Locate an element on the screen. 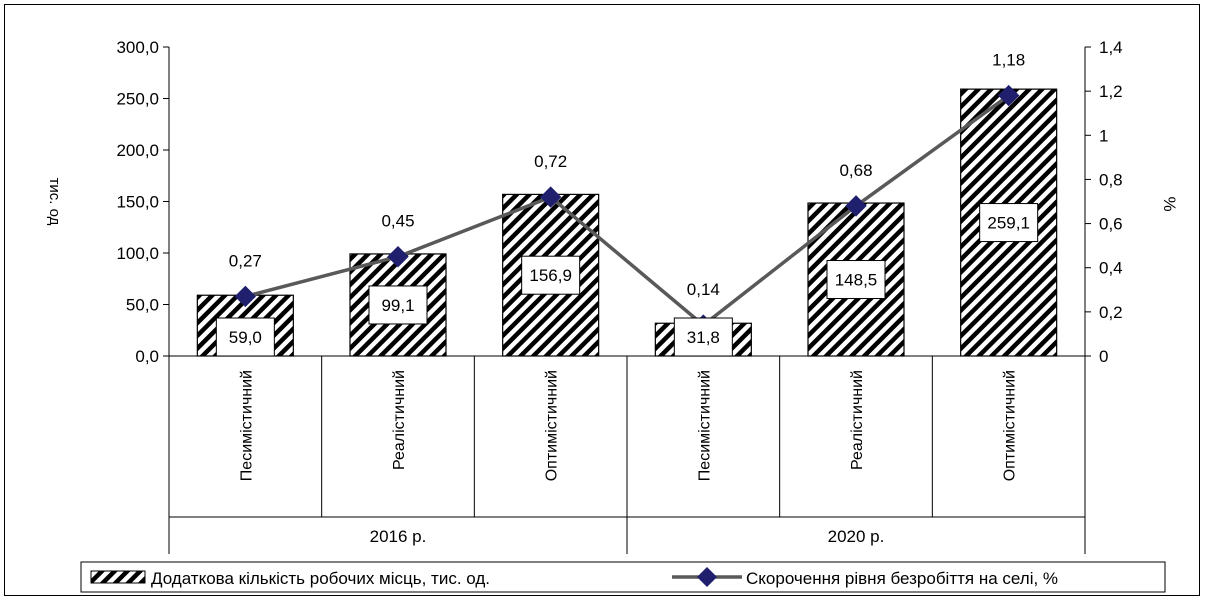  bar-data-label: 156,9 is located at coordinates (550, 275).